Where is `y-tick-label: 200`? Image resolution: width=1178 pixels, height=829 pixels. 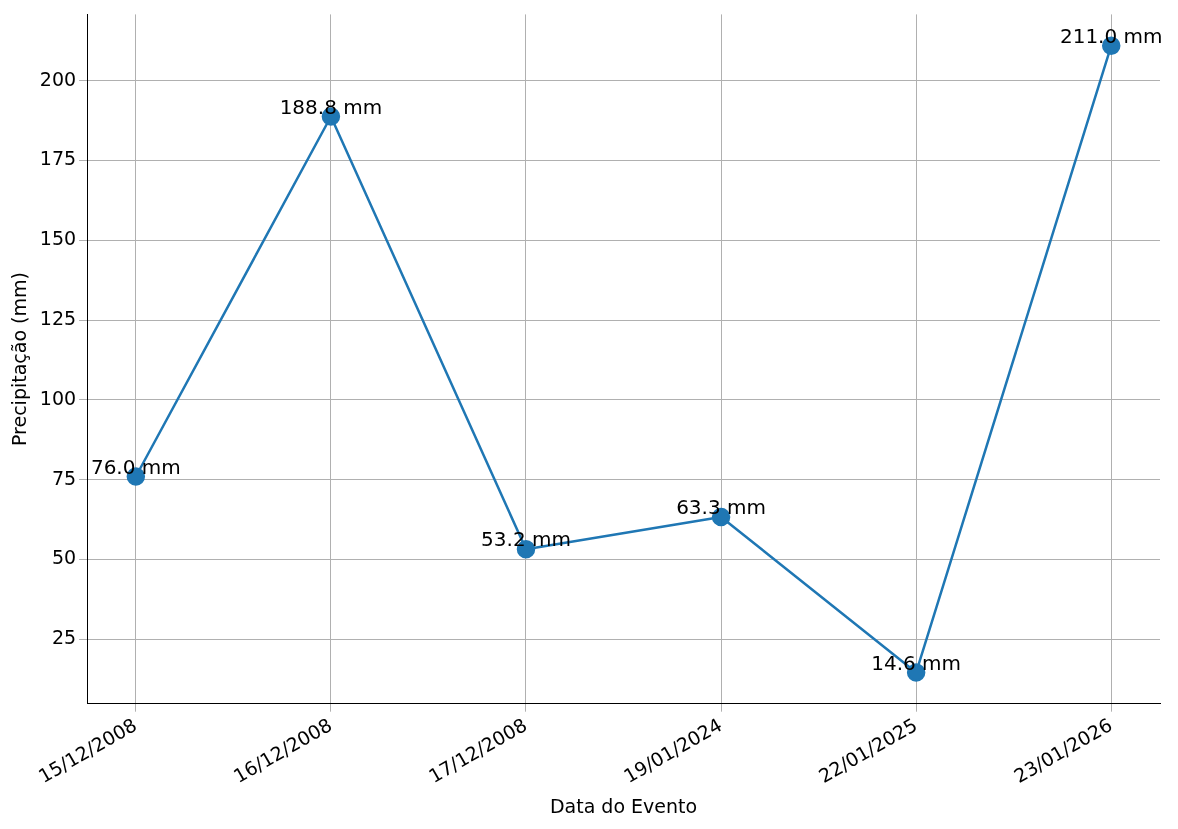
y-tick-label: 200 is located at coordinates (58, 78).